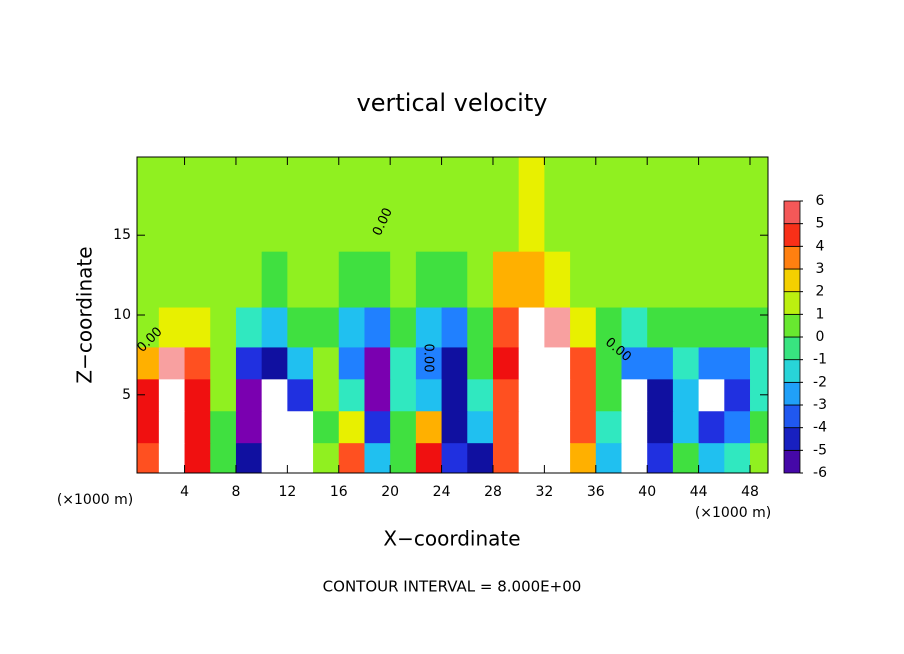  Describe the element at coordinates (428, 358) in the screenshot. I see `contour-label: 0.00` at that location.